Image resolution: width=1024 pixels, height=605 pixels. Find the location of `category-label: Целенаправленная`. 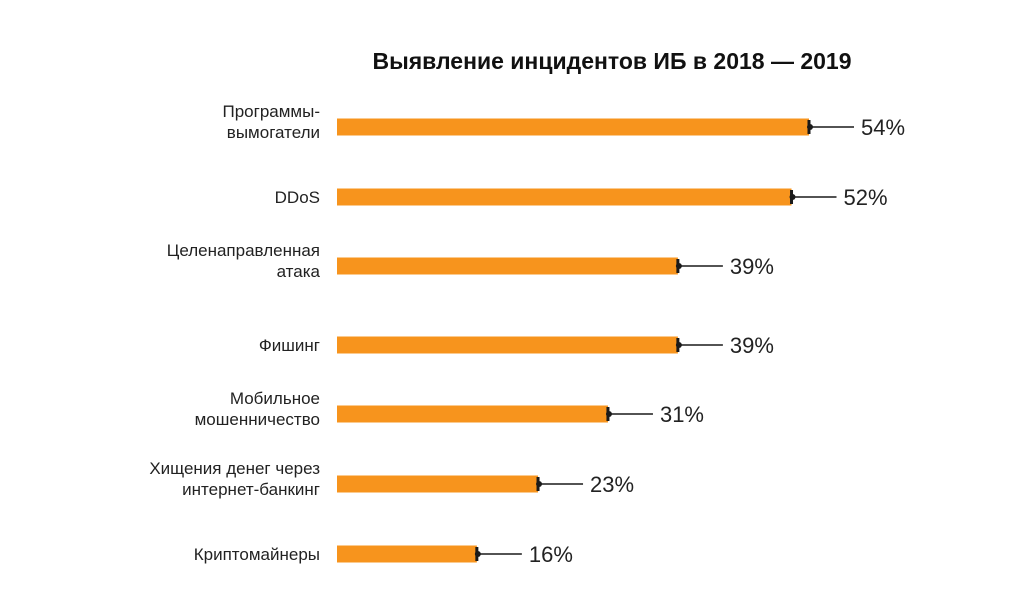

category-label: Целенаправленная is located at coordinates (243, 250).